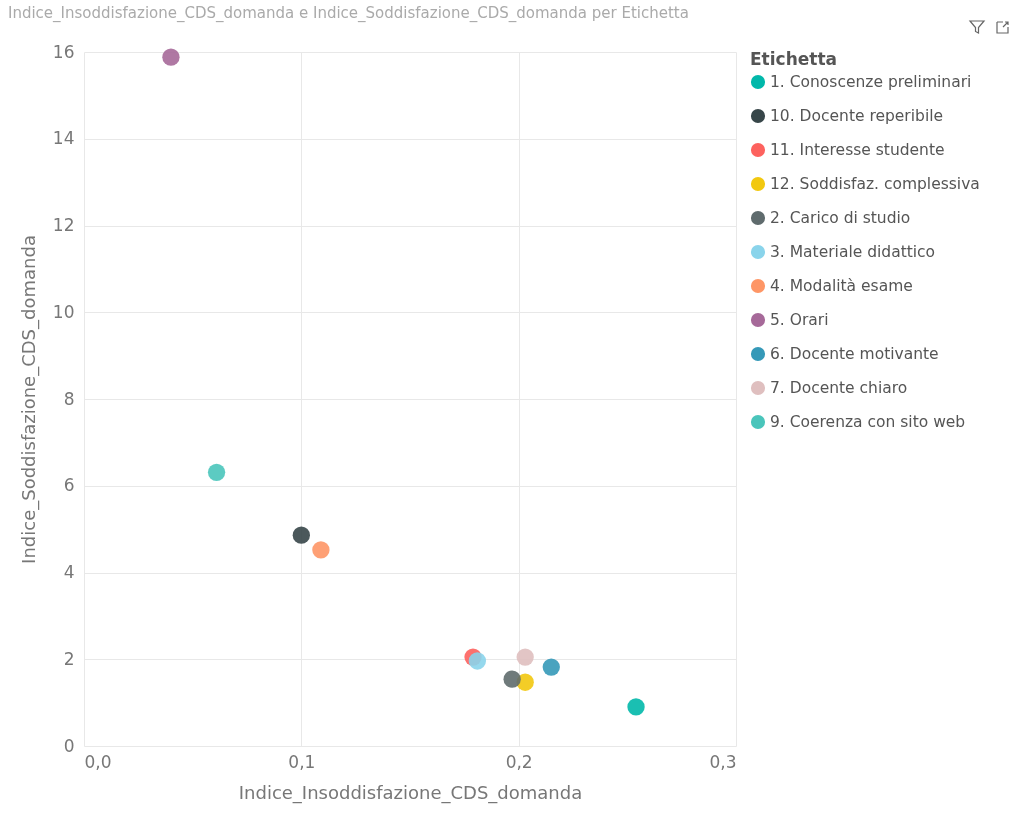  I want to click on x-tick-label: 0,0, so click(98, 761).